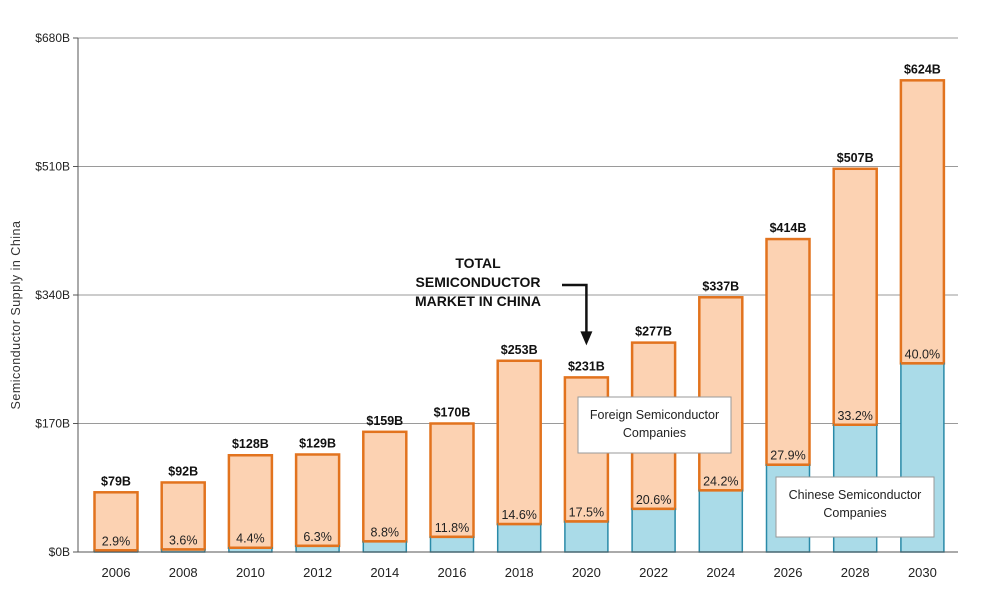  Describe the element at coordinates (922, 354) in the screenshot. I see `share-label-2030: 40.0%` at that location.